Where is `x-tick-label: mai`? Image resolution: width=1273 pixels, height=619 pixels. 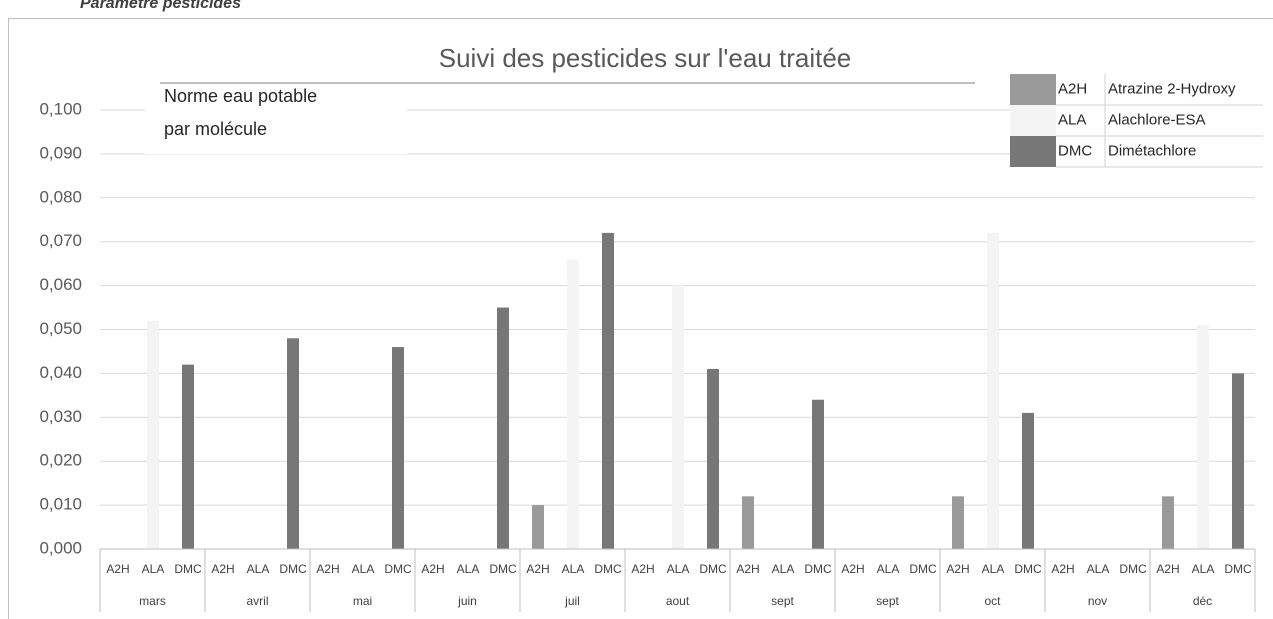
x-tick-label: mai is located at coordinates (362, 601).